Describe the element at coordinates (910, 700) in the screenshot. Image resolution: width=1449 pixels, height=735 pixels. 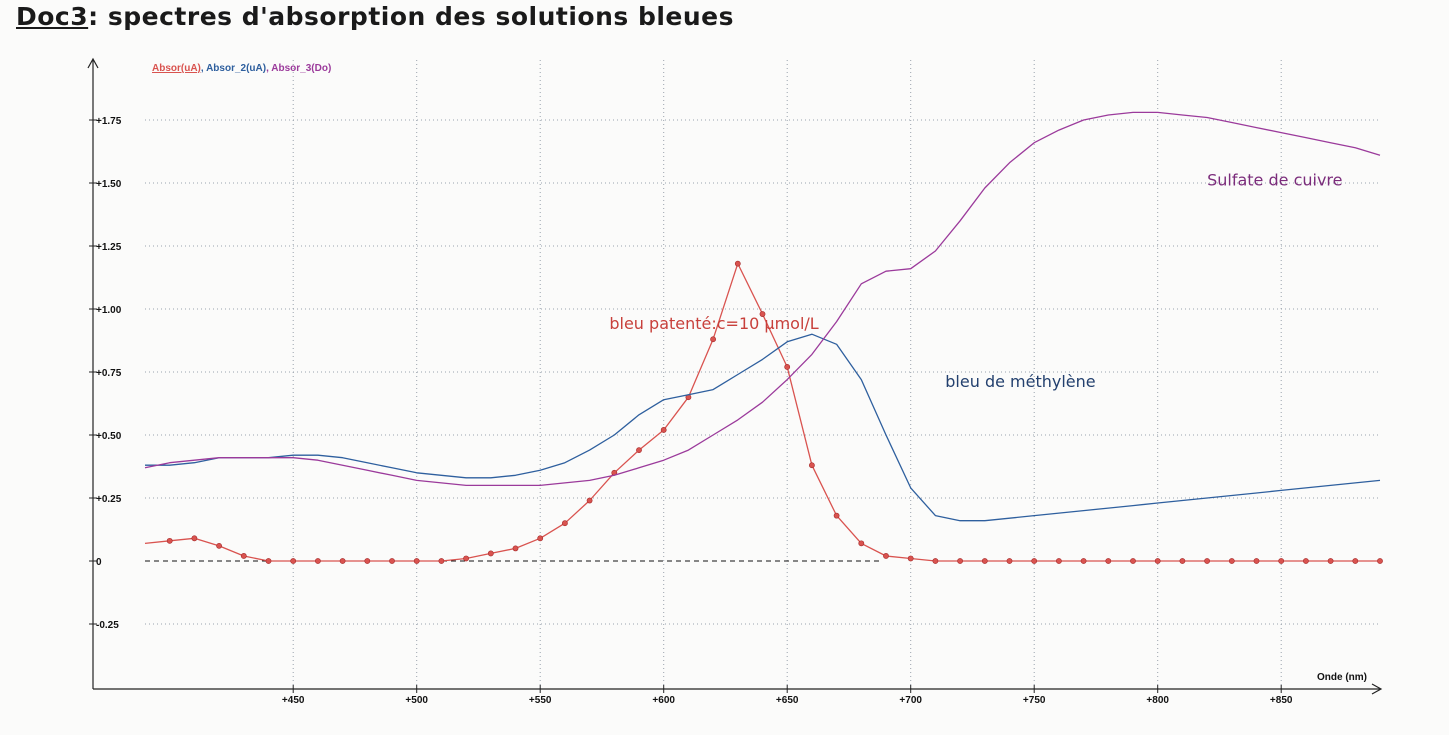
I see `x-tick-label: +700` at that location.